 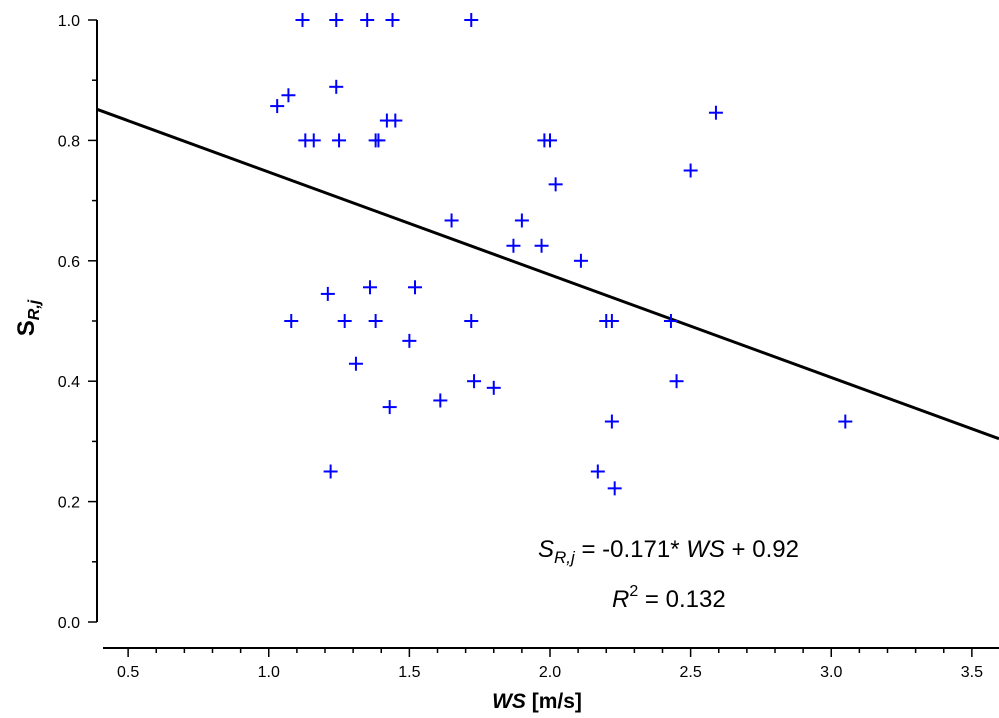 What do you see at coordinates (69, 503) in the screenshot?
I see `y-tick-label: 0.2` at bounding box center [69, 503].